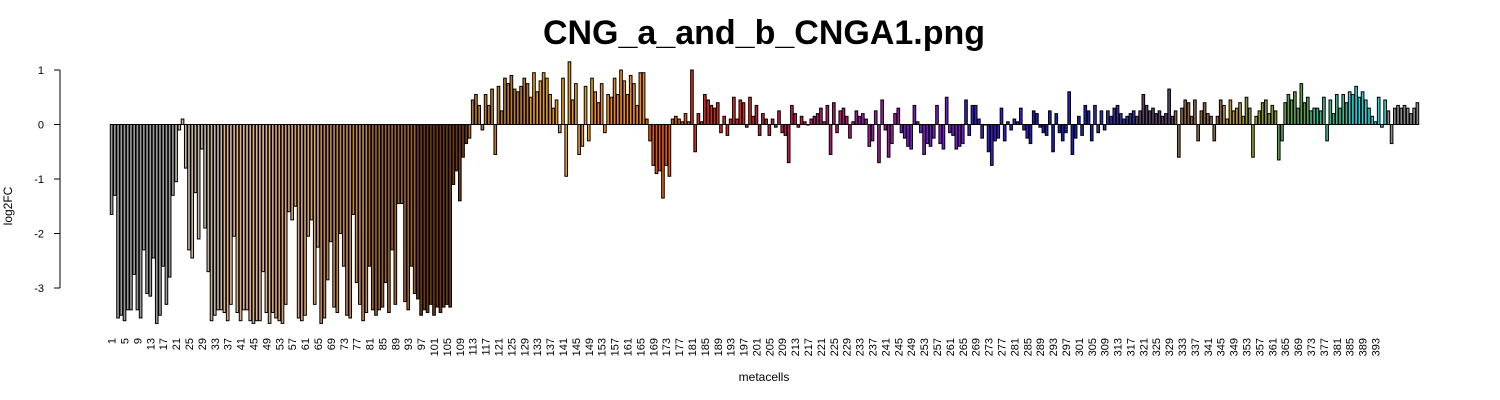 This screenshot has height=400, width=1500. What do you see at coordinates (448, 347) in the screenshot?
I see `x-tick-label: 105` at bounding box center [448, 347].